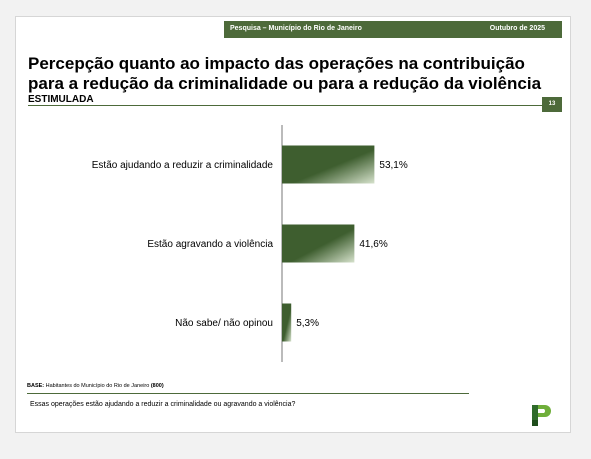 Image resolution: width=591 pixels, height=459 pixels. What do you see at coordinates (296, 28) in the screenshot?
I see `header-survey-name: Pesquisa – Município do Rio de Janeiro` at bounding box center [296, 28].